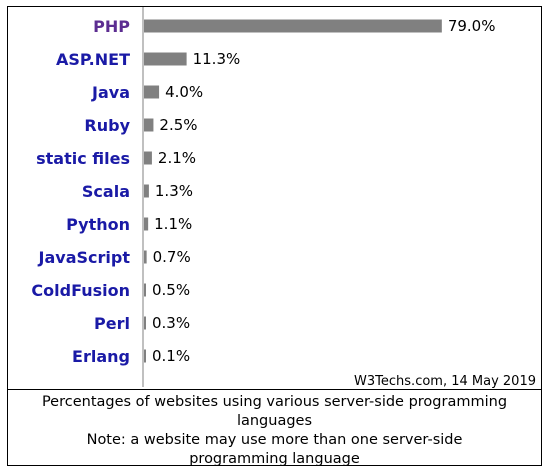 This screenshot has height=474, width=555. What do you see at coordinates (110, 92) in the screenshot?
I see `category-label: Java` at bounding box center [110, 92].